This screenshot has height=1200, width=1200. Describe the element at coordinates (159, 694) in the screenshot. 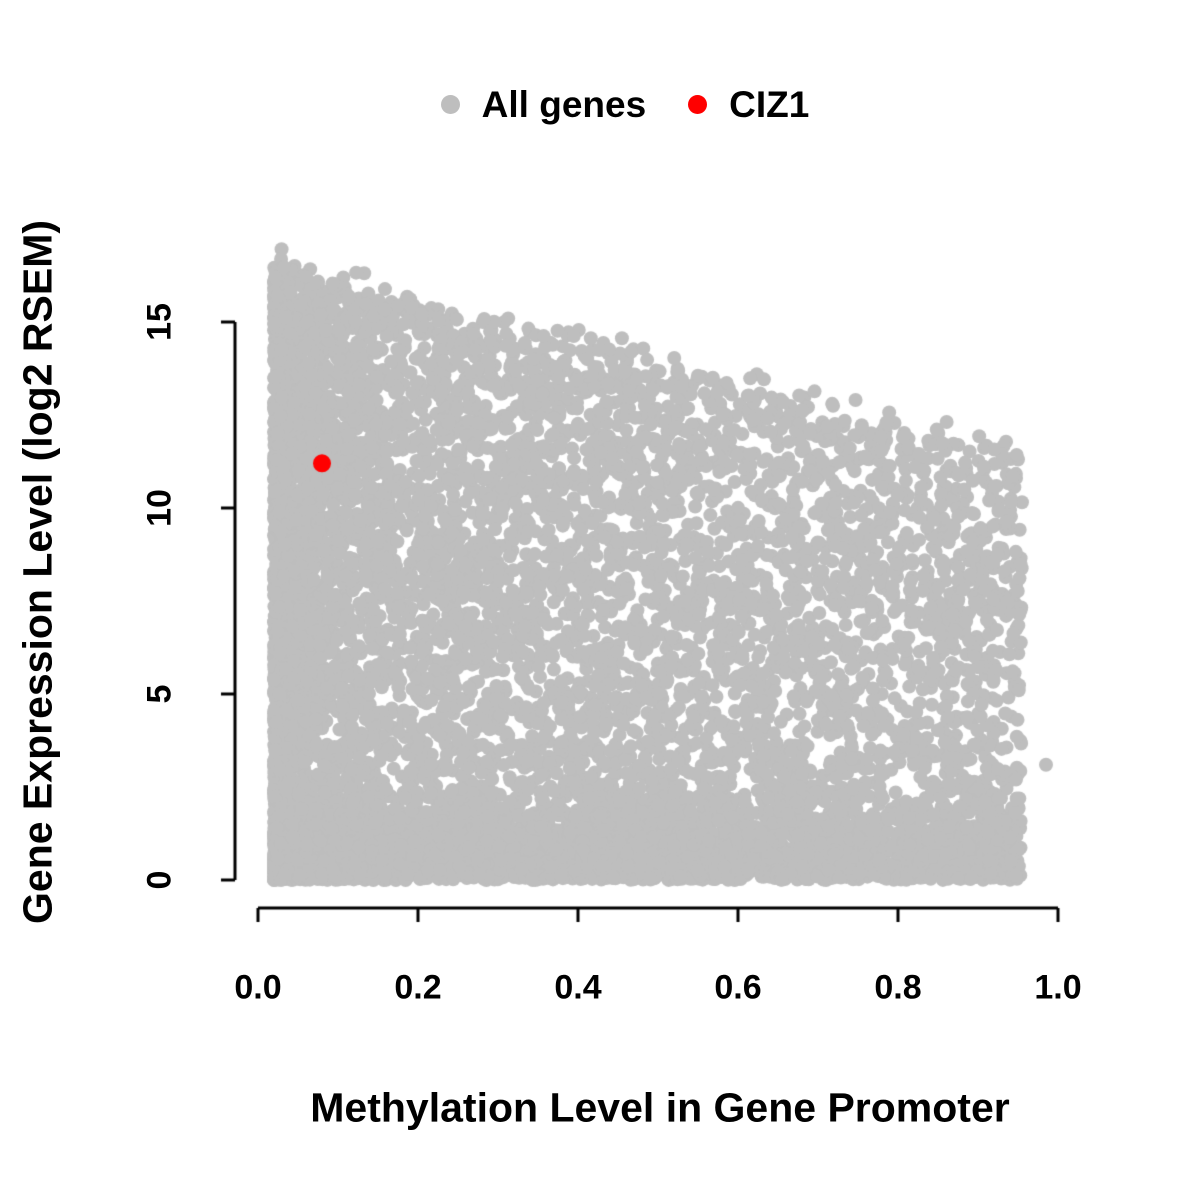

I see `y-tick-label-5: 5` at that location.